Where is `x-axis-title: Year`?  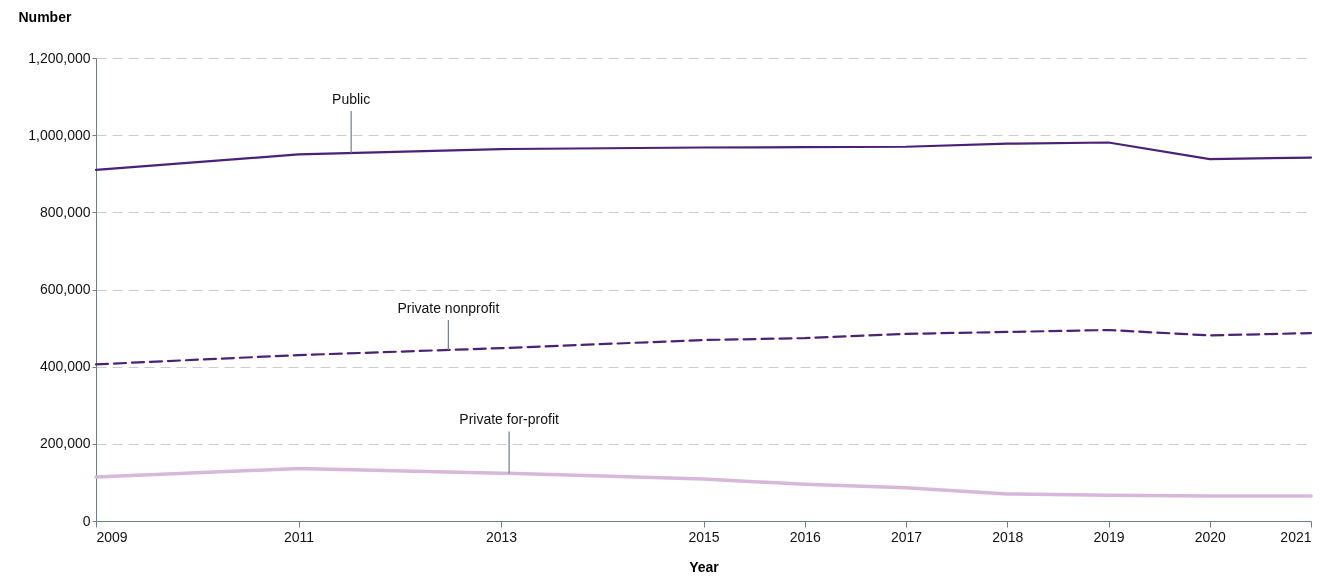
x-axis-title: Year is located at coordinates (704, 566).